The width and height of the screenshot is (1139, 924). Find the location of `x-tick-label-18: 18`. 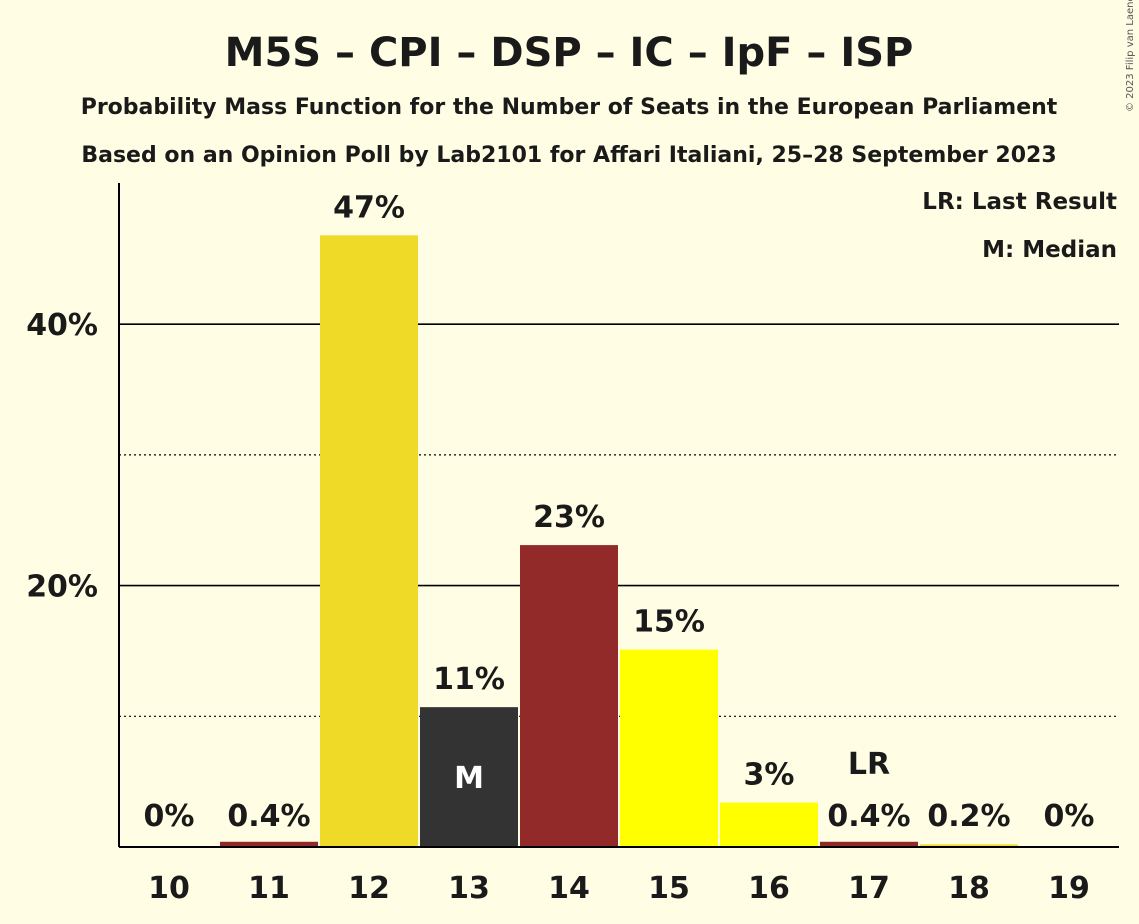

x-tick-label-18: 18 is located at coordinates (969, 888).